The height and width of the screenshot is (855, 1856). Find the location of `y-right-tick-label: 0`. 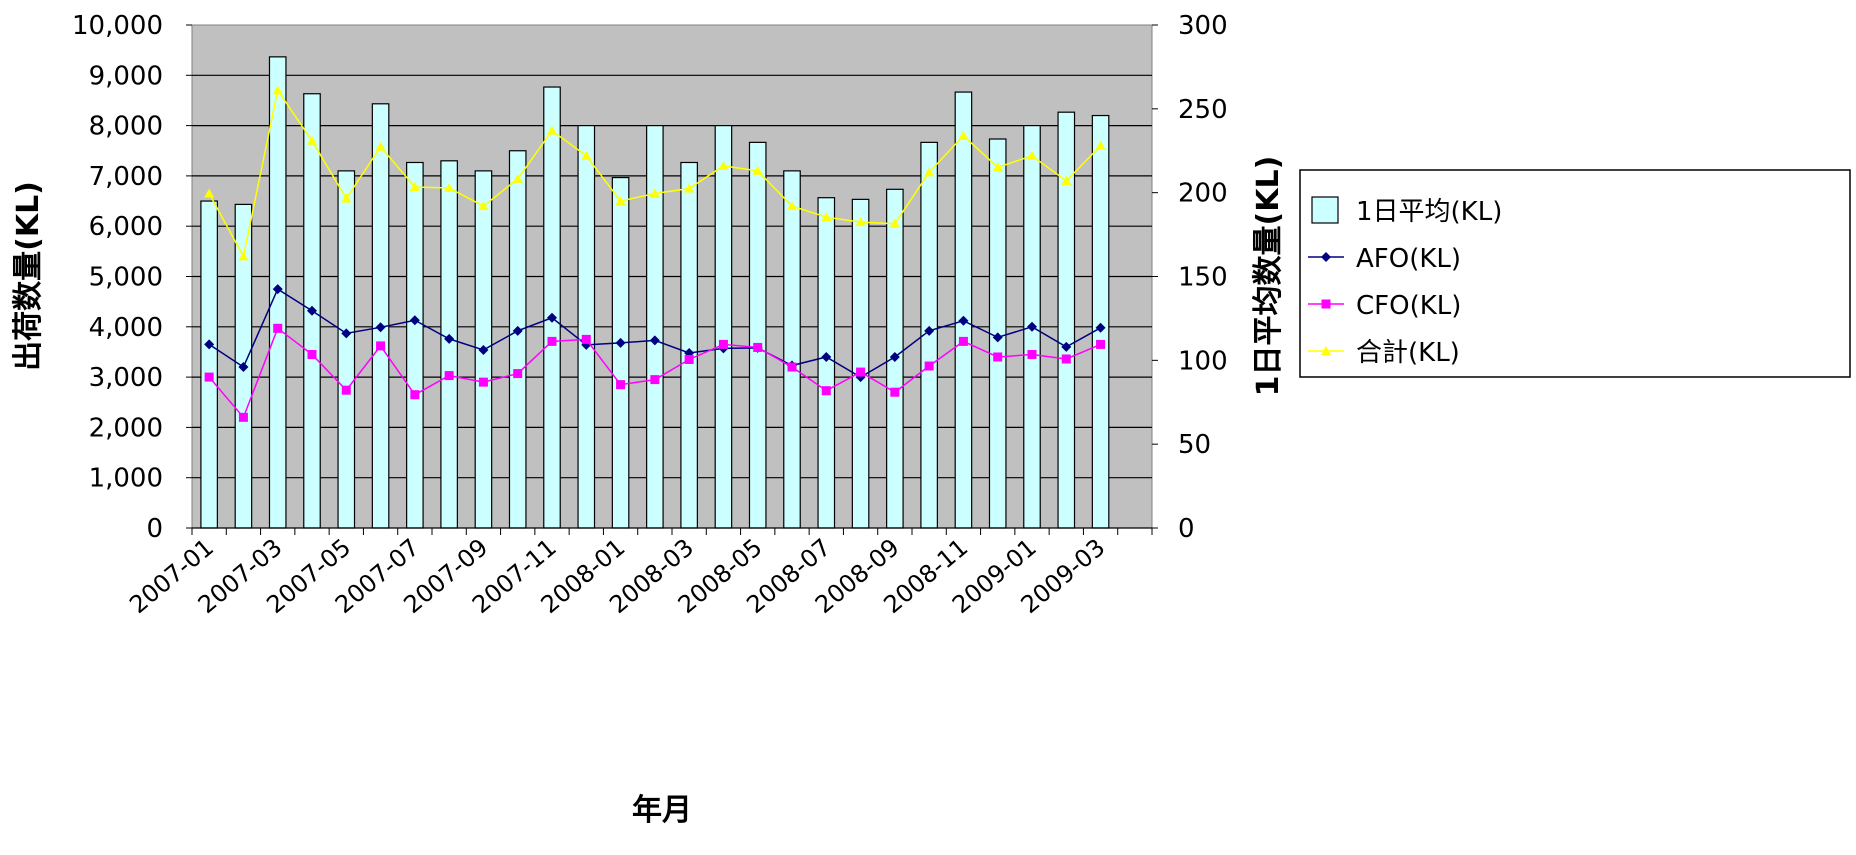

y-right-tick-label: 0 is located at coordinates (1186, 529).